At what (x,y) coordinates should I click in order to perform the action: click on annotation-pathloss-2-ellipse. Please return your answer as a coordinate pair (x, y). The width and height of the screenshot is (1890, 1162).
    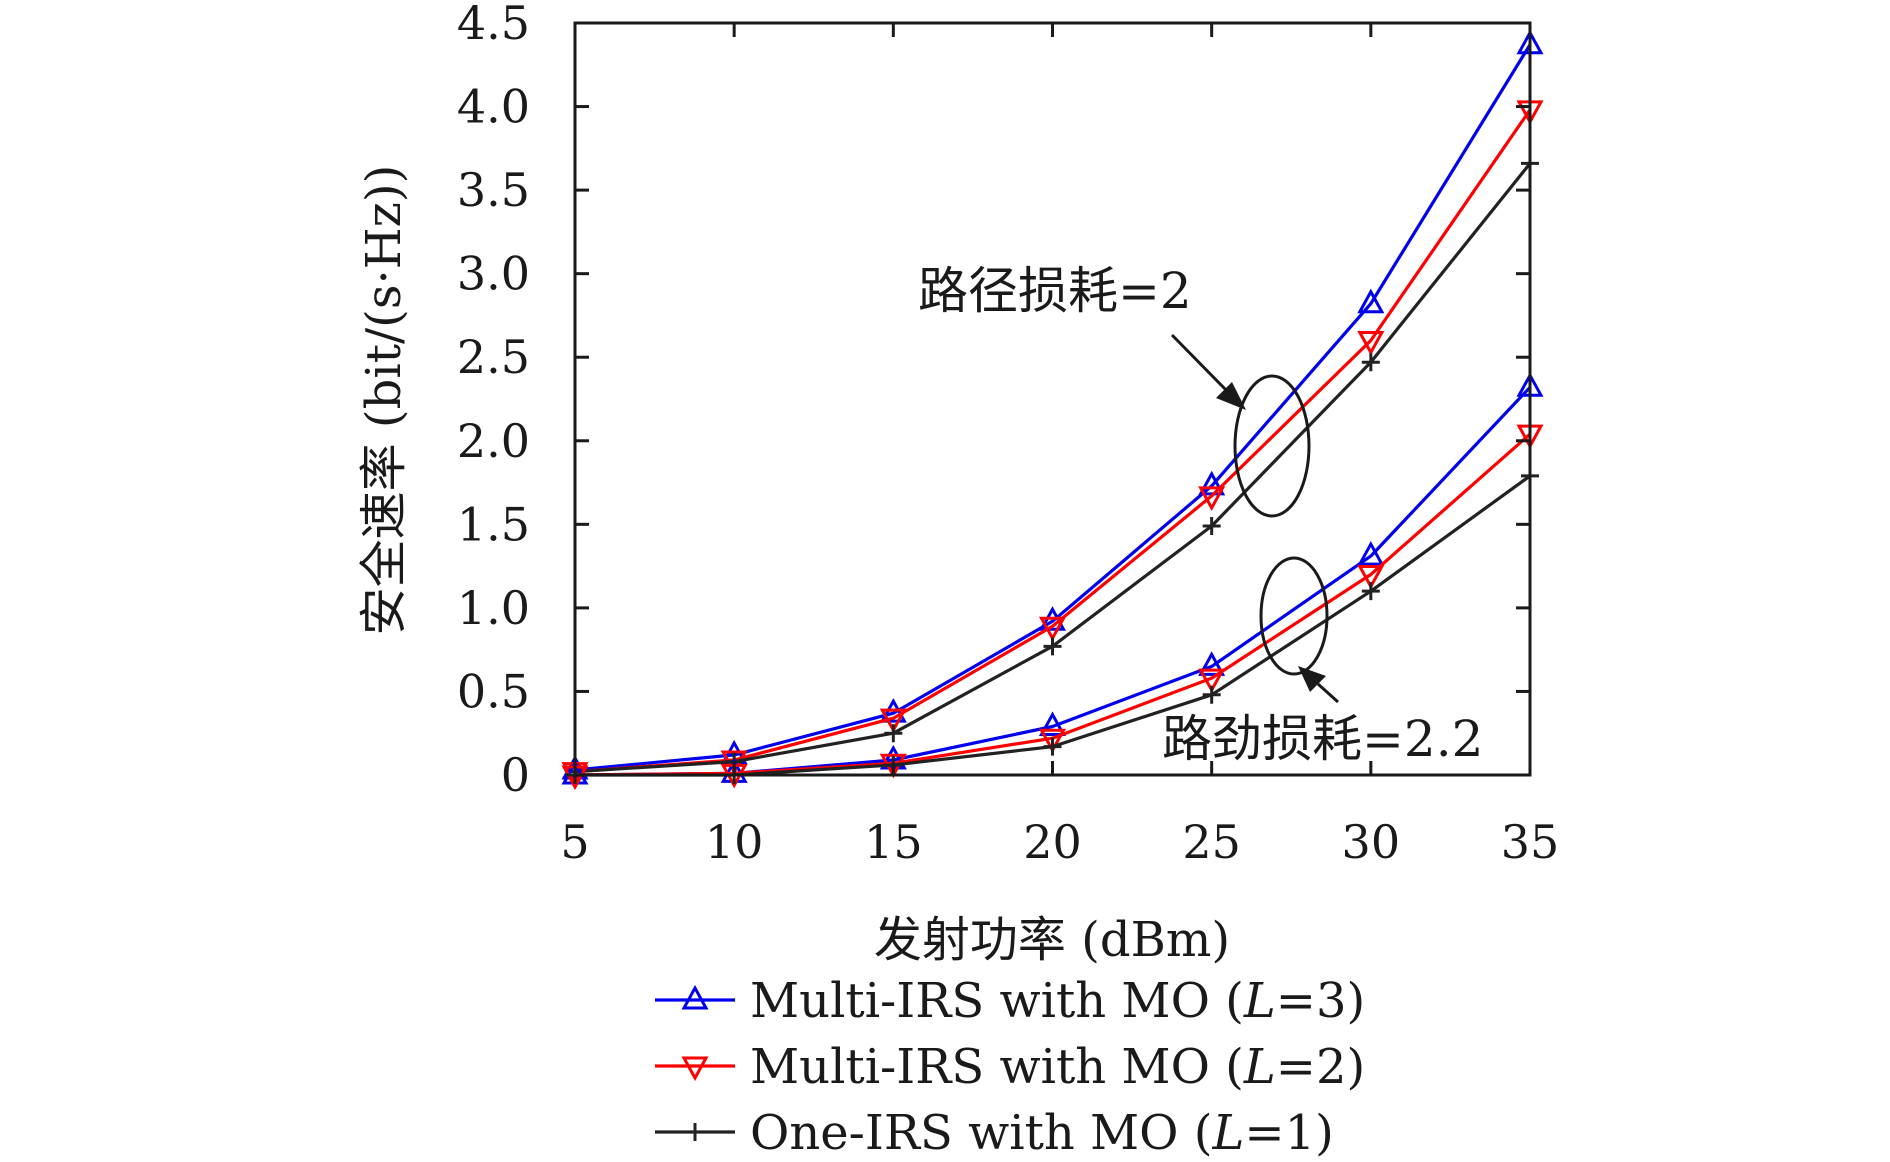
    Looking at the image, I should click on (1272, 446).